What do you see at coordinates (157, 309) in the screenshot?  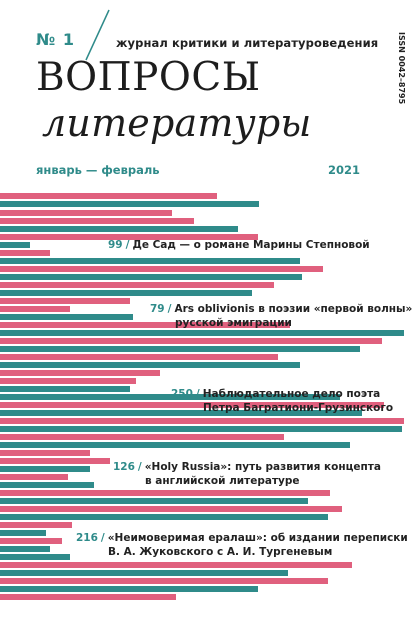 I see `article-page-number: 79` at bounding box center [157, 309].